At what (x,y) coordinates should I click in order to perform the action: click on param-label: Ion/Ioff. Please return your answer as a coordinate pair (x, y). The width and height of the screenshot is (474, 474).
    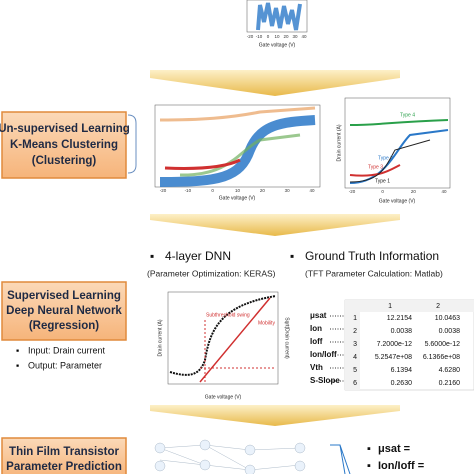
    Looking at the image, I should click on (323, 354).